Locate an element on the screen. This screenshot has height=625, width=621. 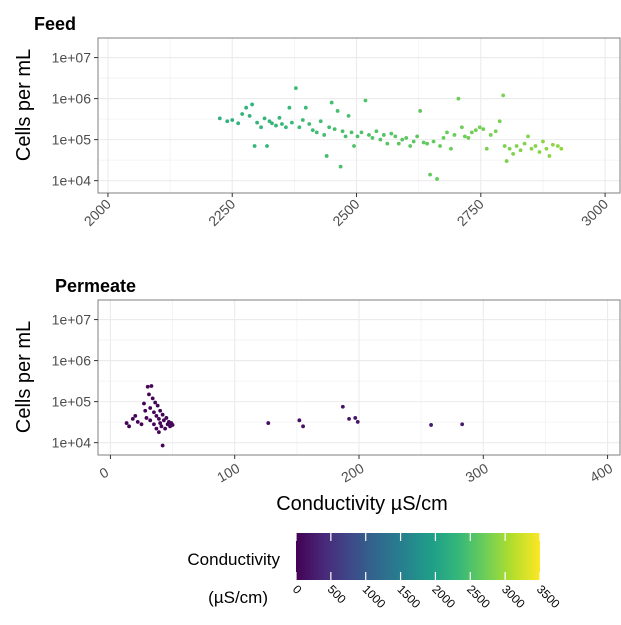
colorbar-tick-label: 0 is located at coordinates (297, 589).